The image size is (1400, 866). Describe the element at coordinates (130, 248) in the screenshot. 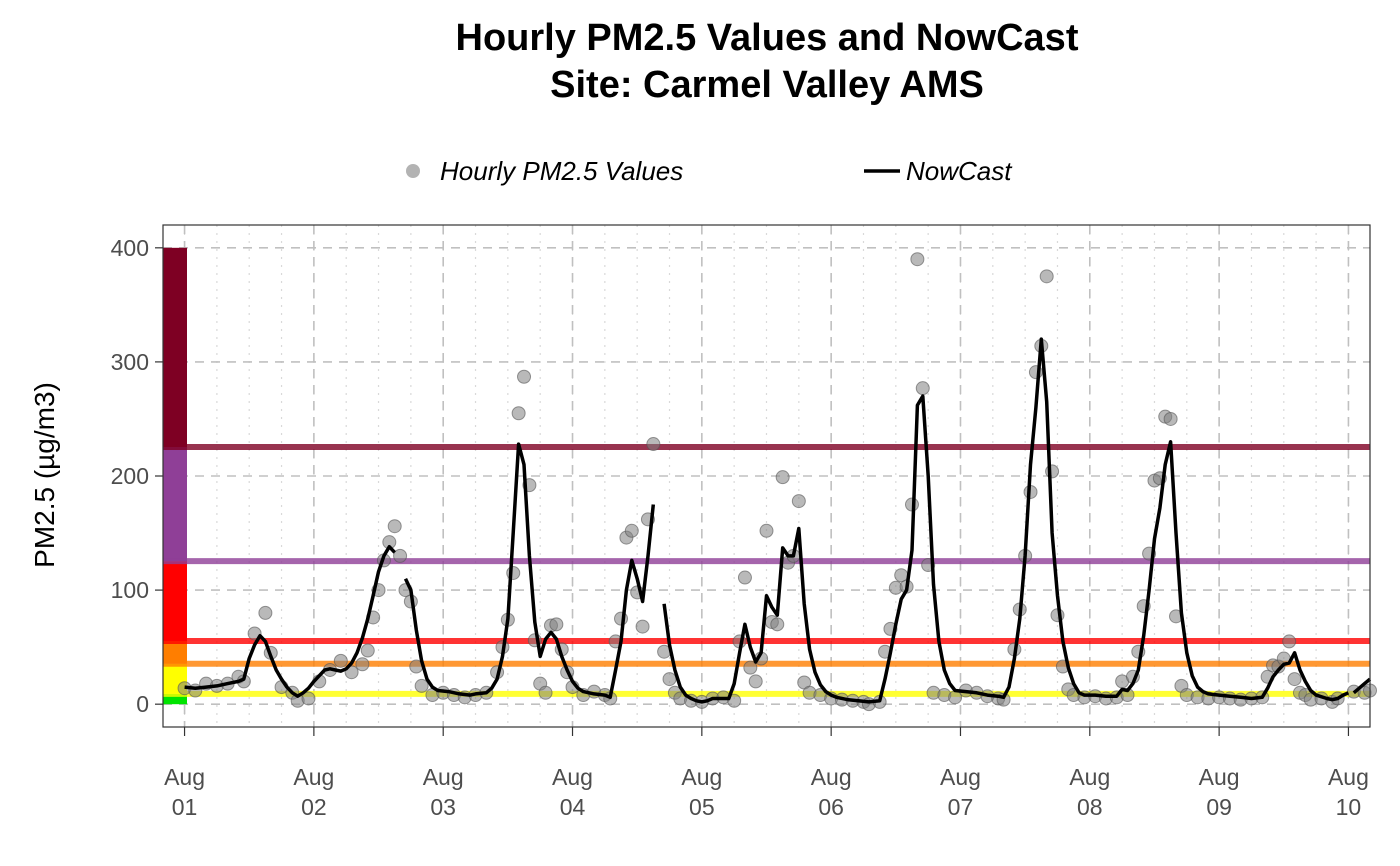

I see `y-tick-label: 400` at that location.